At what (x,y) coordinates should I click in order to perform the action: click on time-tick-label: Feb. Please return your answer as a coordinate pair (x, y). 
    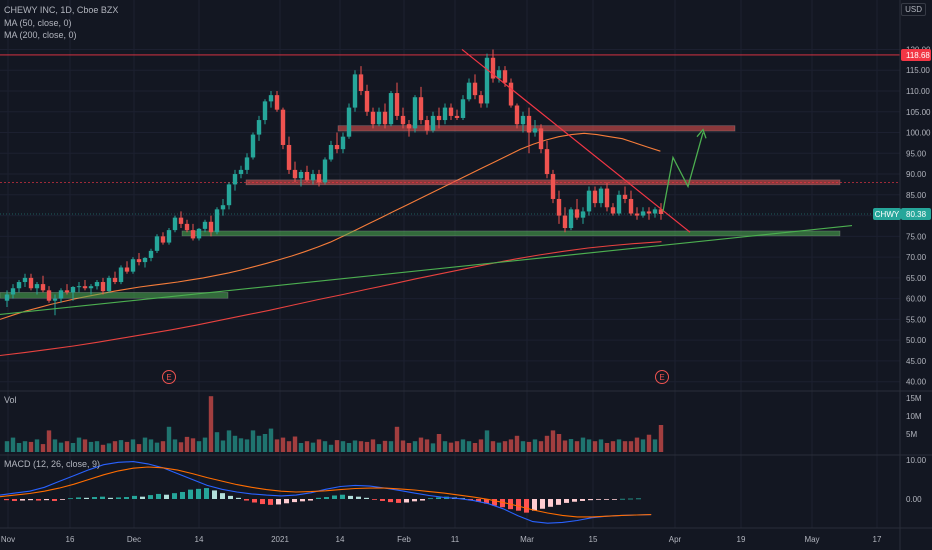
    Looking at the image, I should click on (404, 539).